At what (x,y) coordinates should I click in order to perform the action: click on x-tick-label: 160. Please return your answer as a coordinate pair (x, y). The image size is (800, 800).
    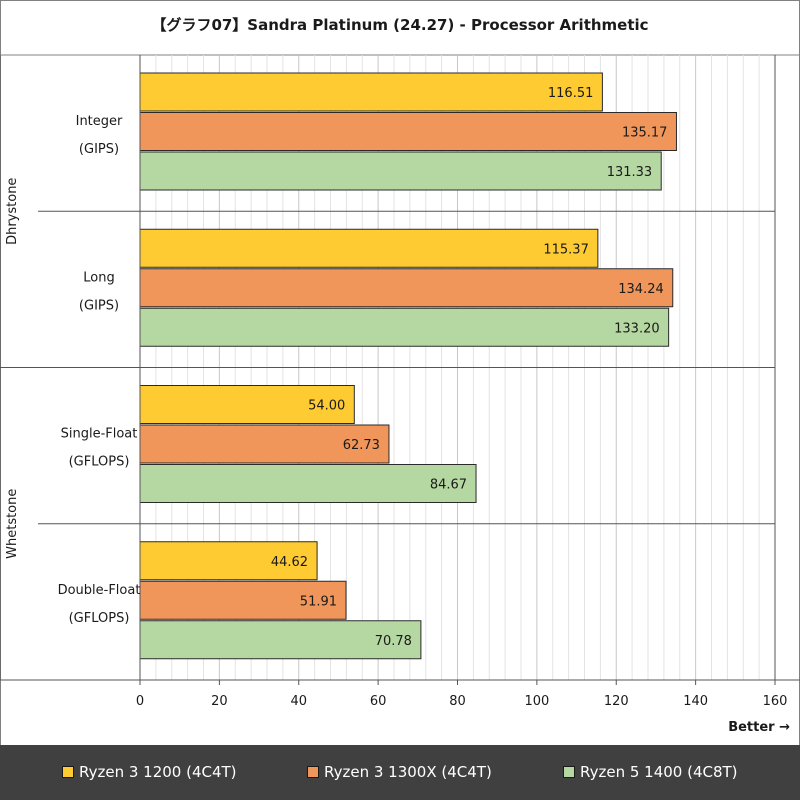
    Looking at the image, I should click on (775, 701).